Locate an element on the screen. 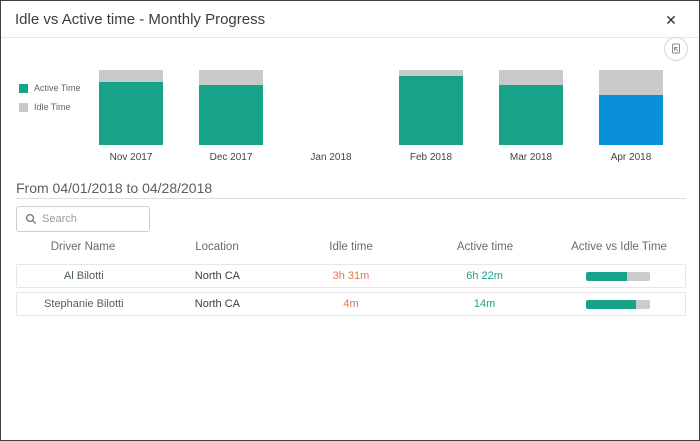  chart-month-apr-2018 is located at coordinates (631, 107).